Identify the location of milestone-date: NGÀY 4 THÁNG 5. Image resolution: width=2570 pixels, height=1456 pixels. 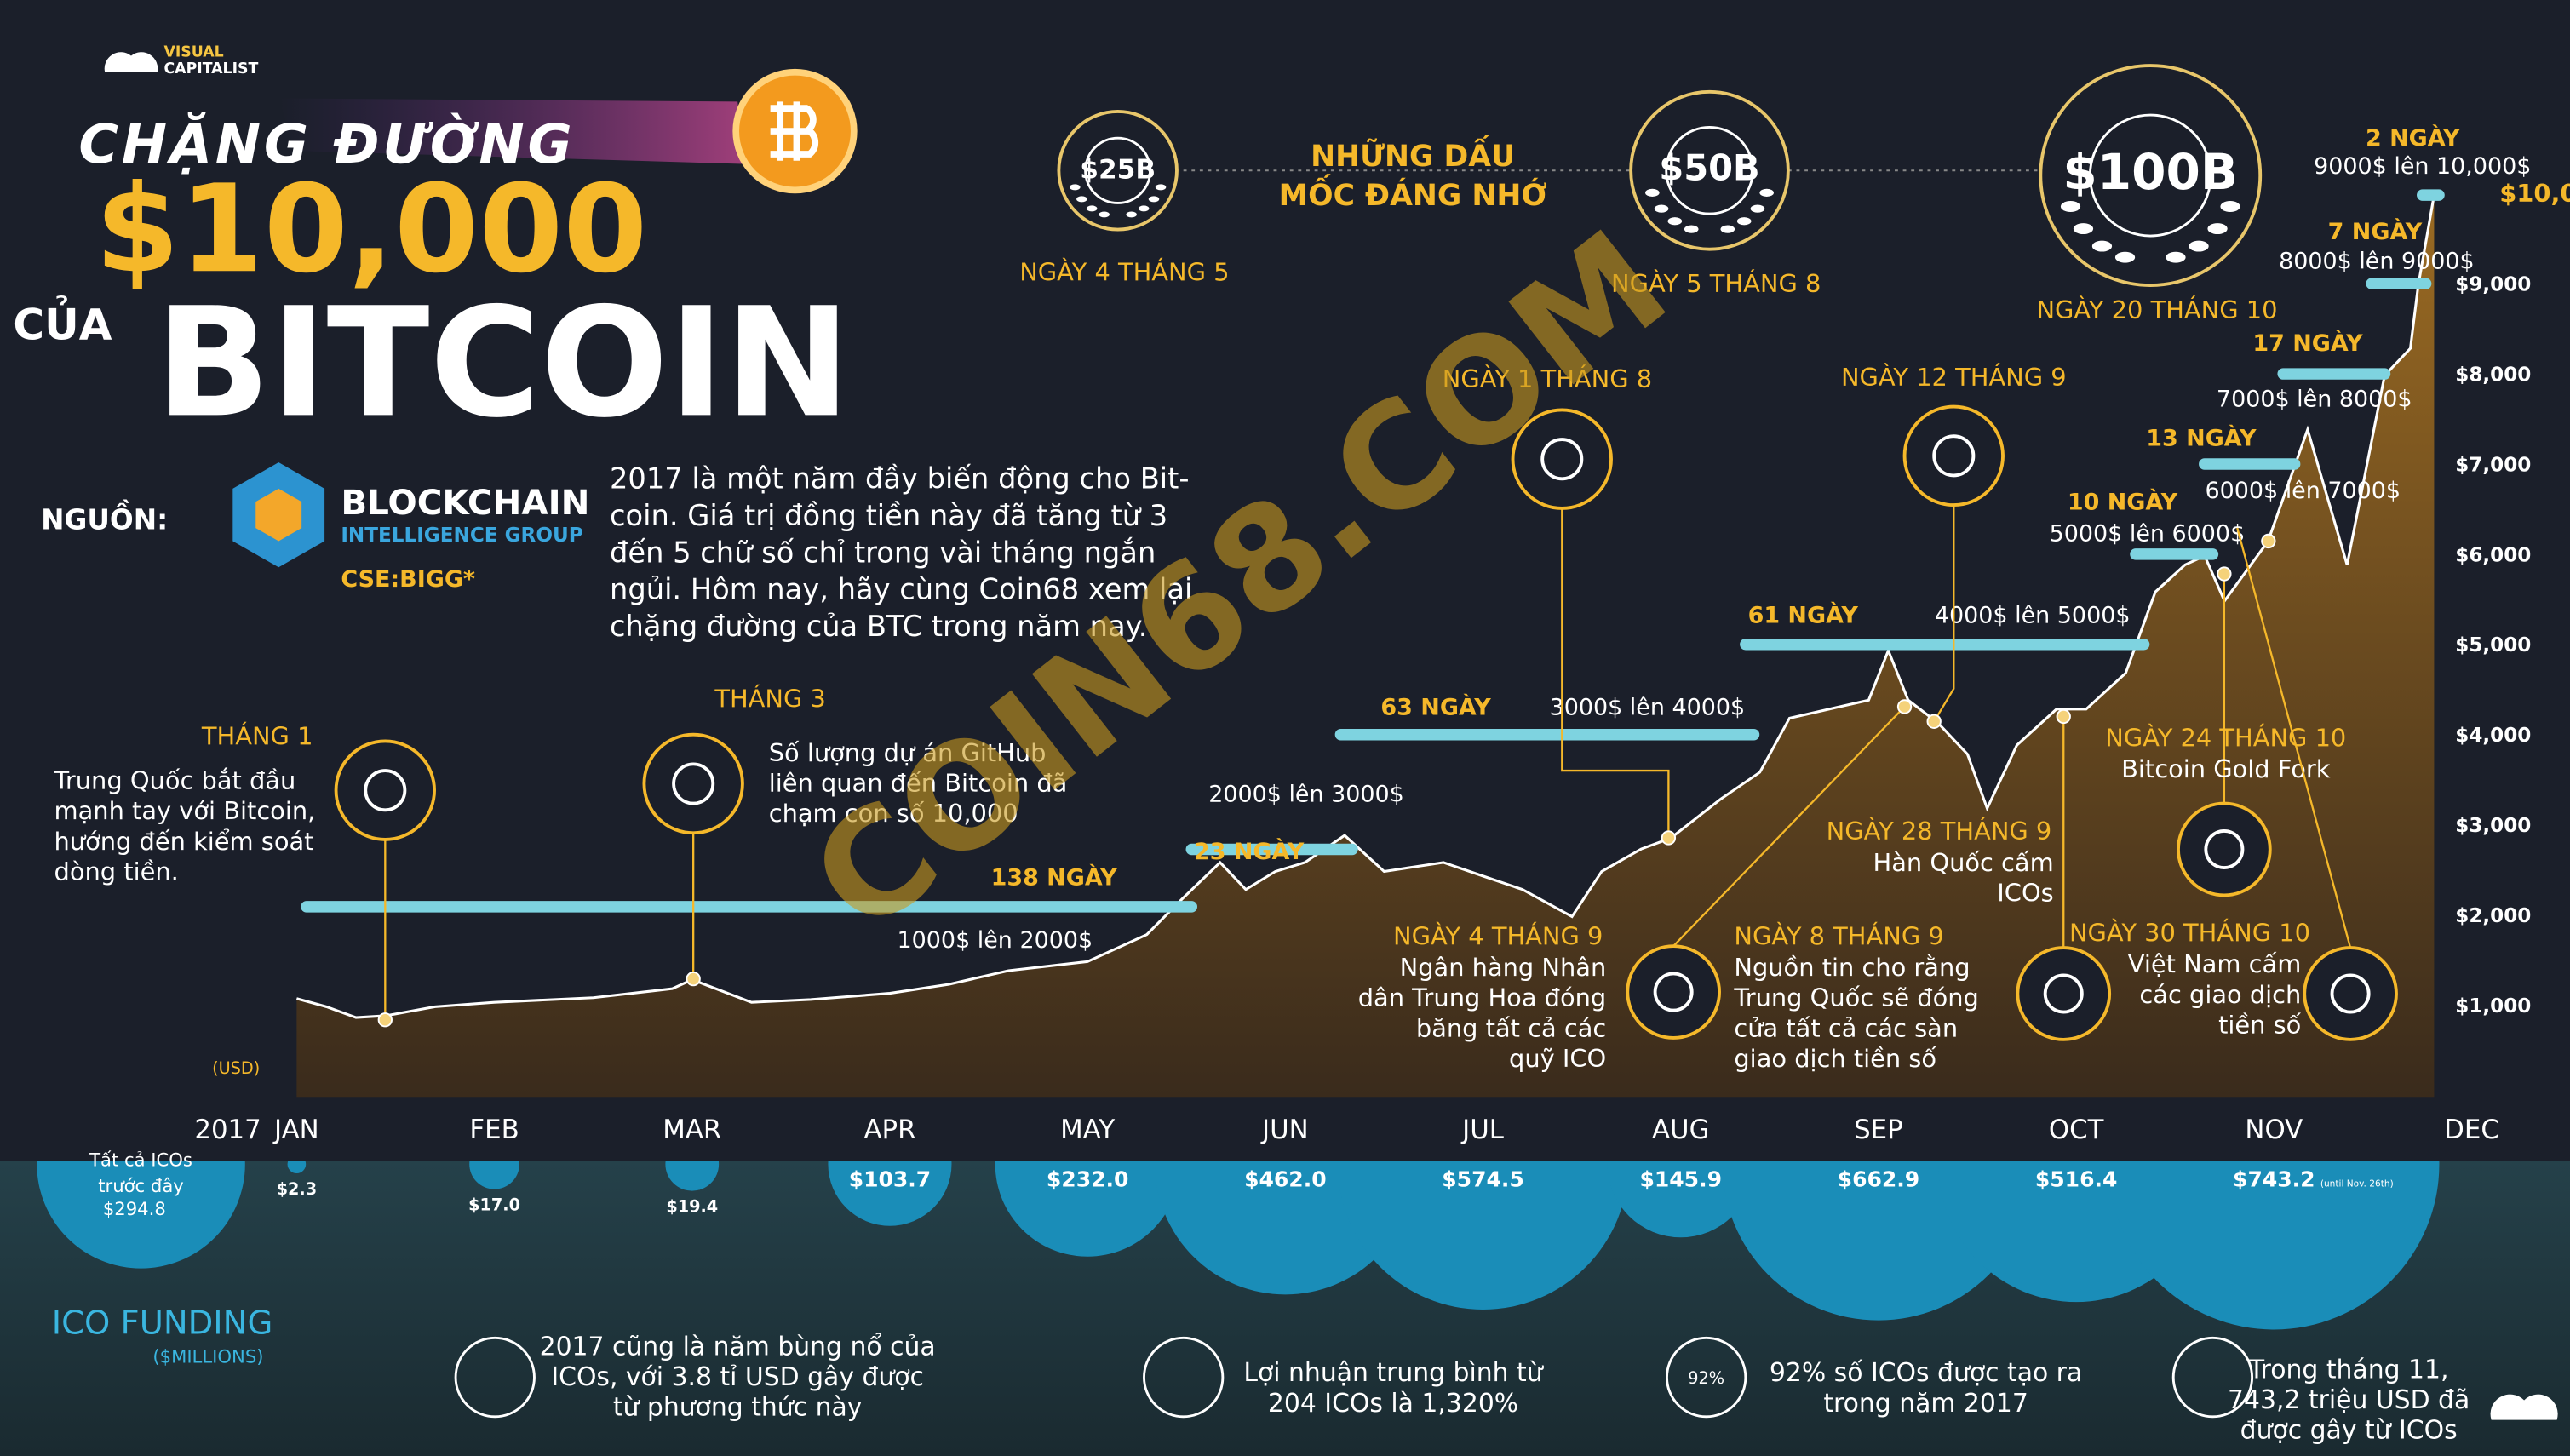
(1124, 272).